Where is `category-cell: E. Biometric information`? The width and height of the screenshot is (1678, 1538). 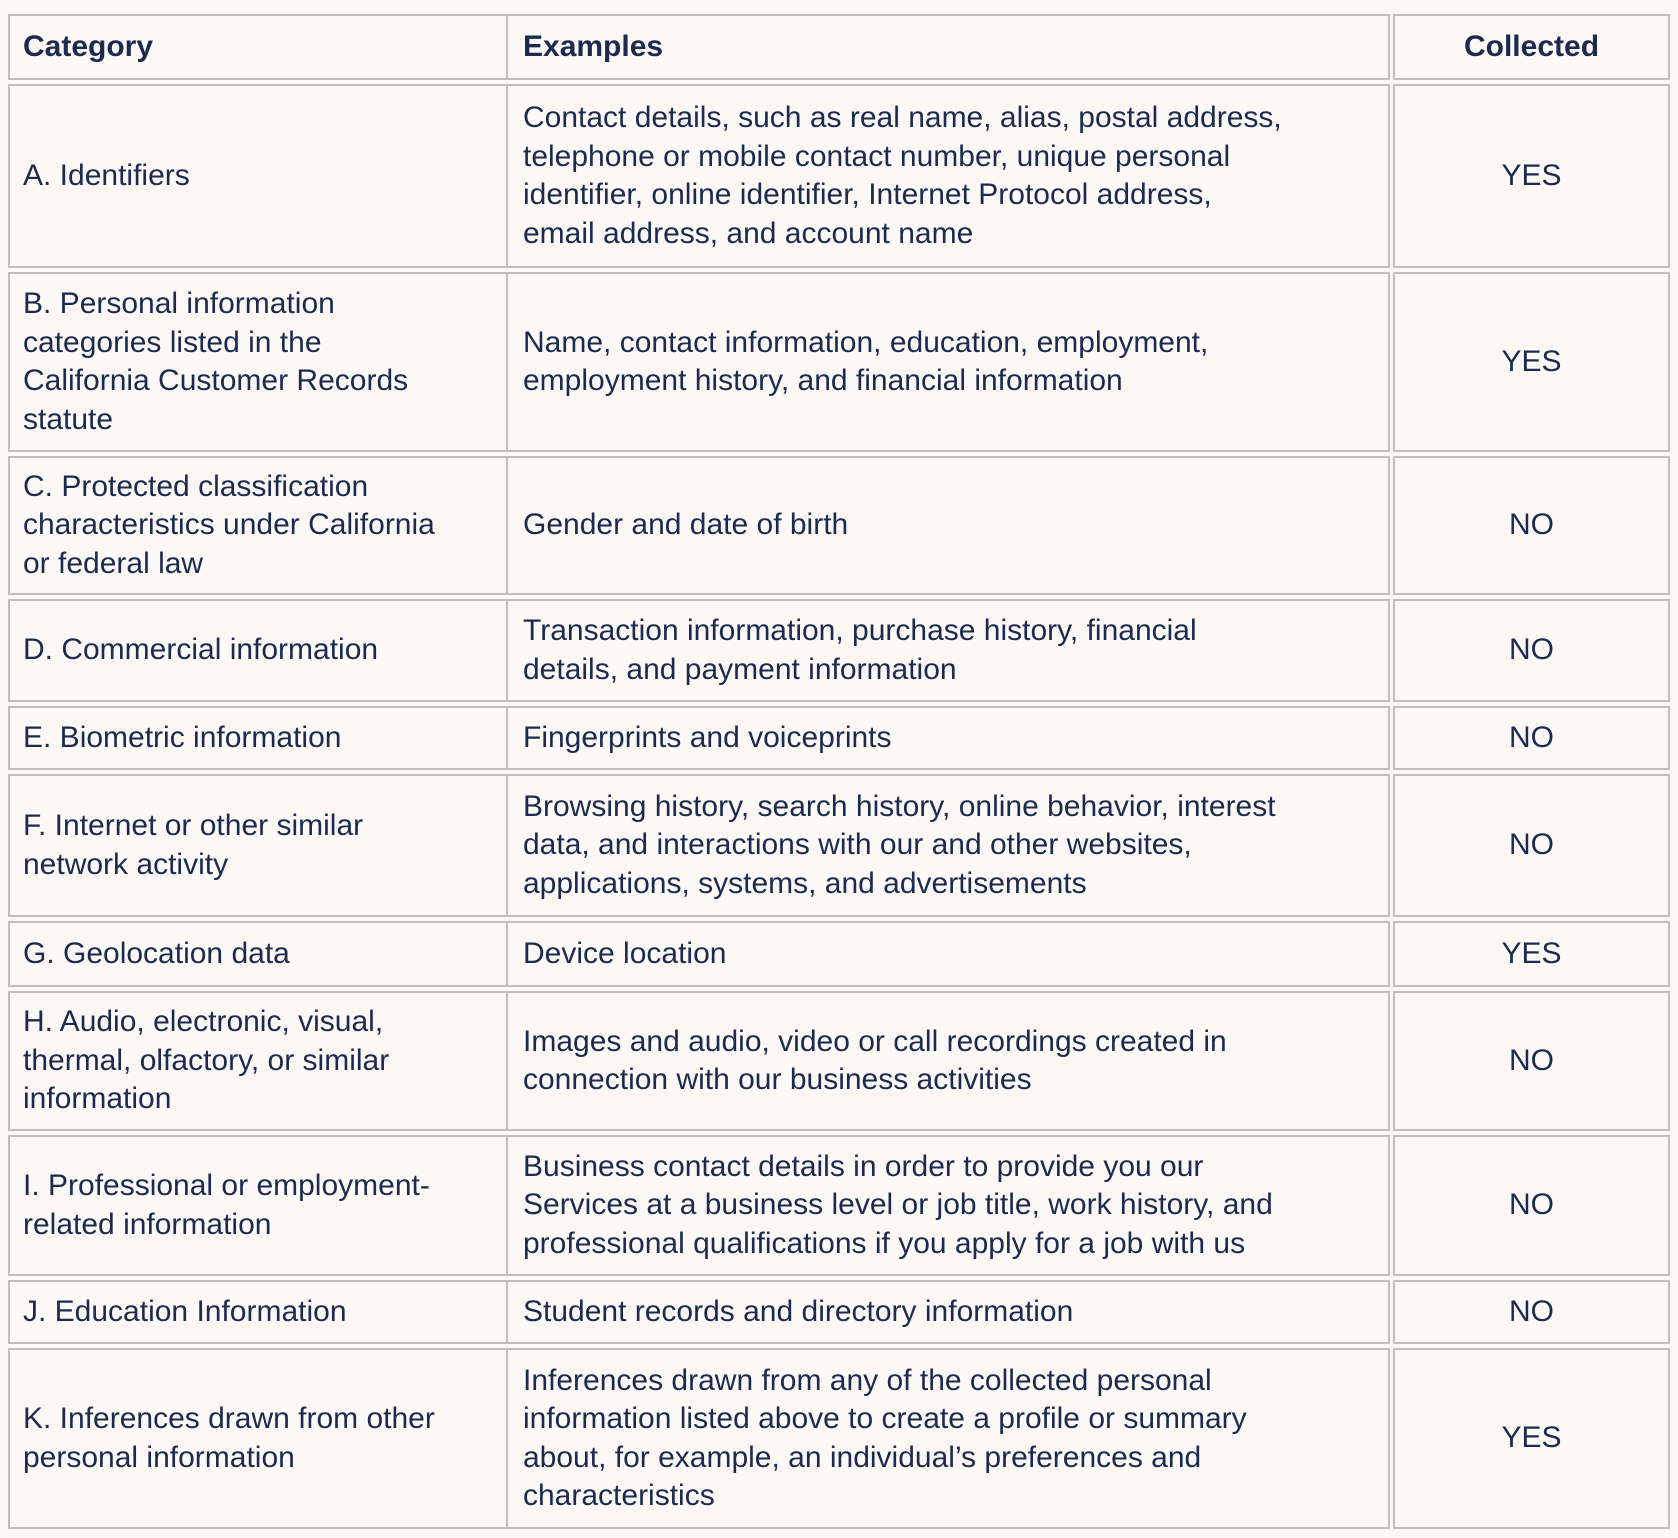 category-cell: E. Biometric information is located at coordinates (257, 738).